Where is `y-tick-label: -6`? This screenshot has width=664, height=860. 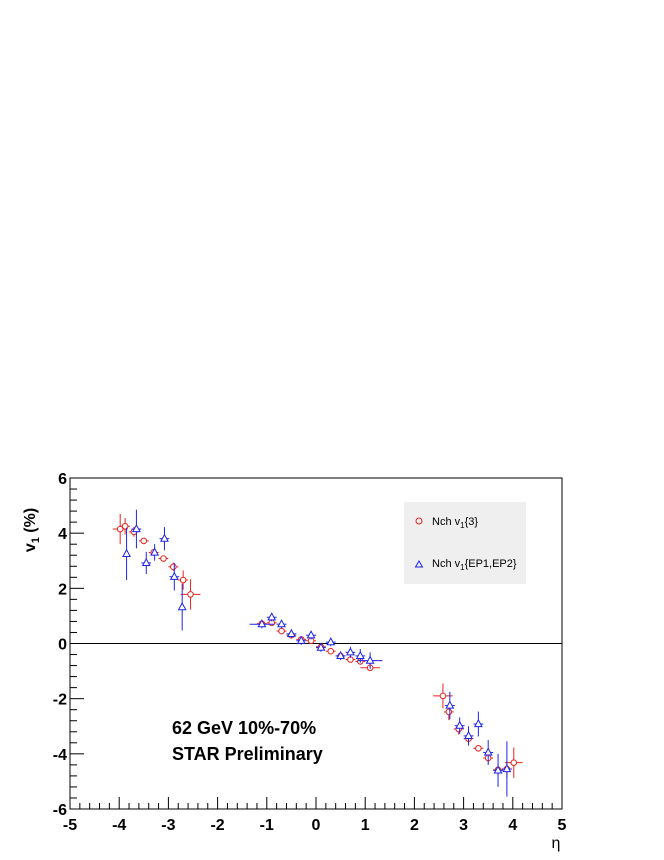 y-tick-label: -6 is located at coordinates (60, 810).